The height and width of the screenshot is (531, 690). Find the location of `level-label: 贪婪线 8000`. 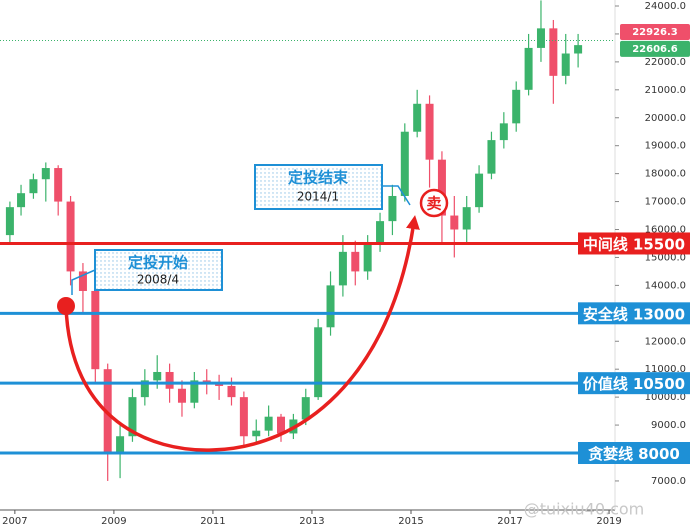

level-label: 贪婪线 8000 is located at coordinates (634, 454).